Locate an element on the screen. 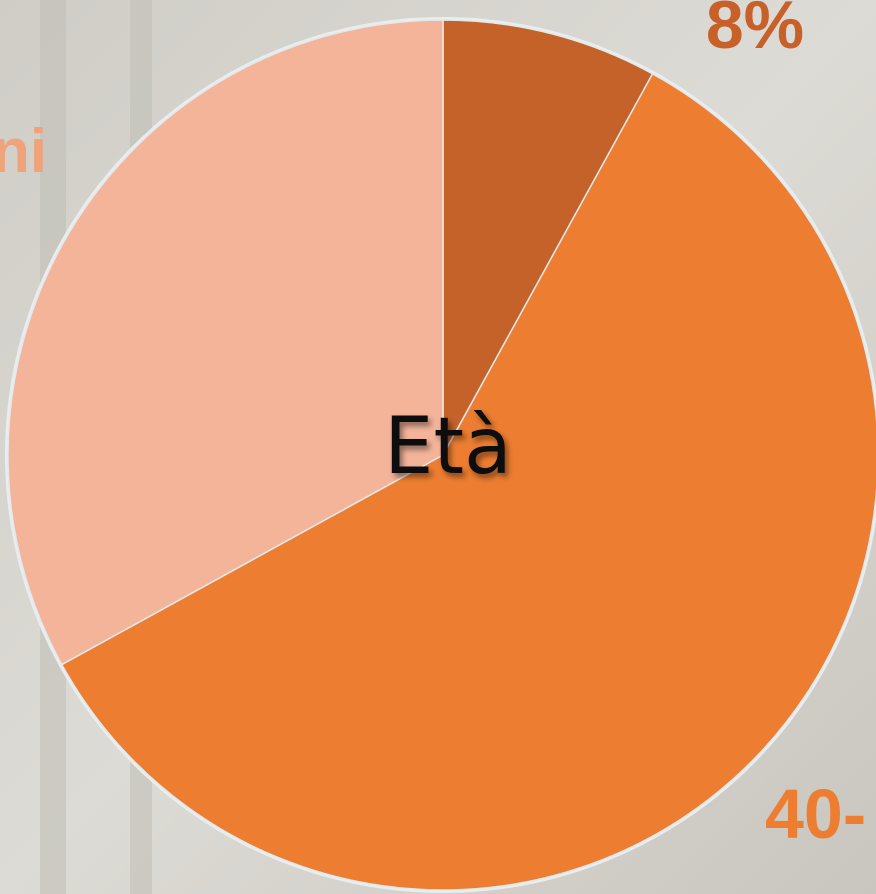  chart-title: Età is located at coordinates (448, 447).